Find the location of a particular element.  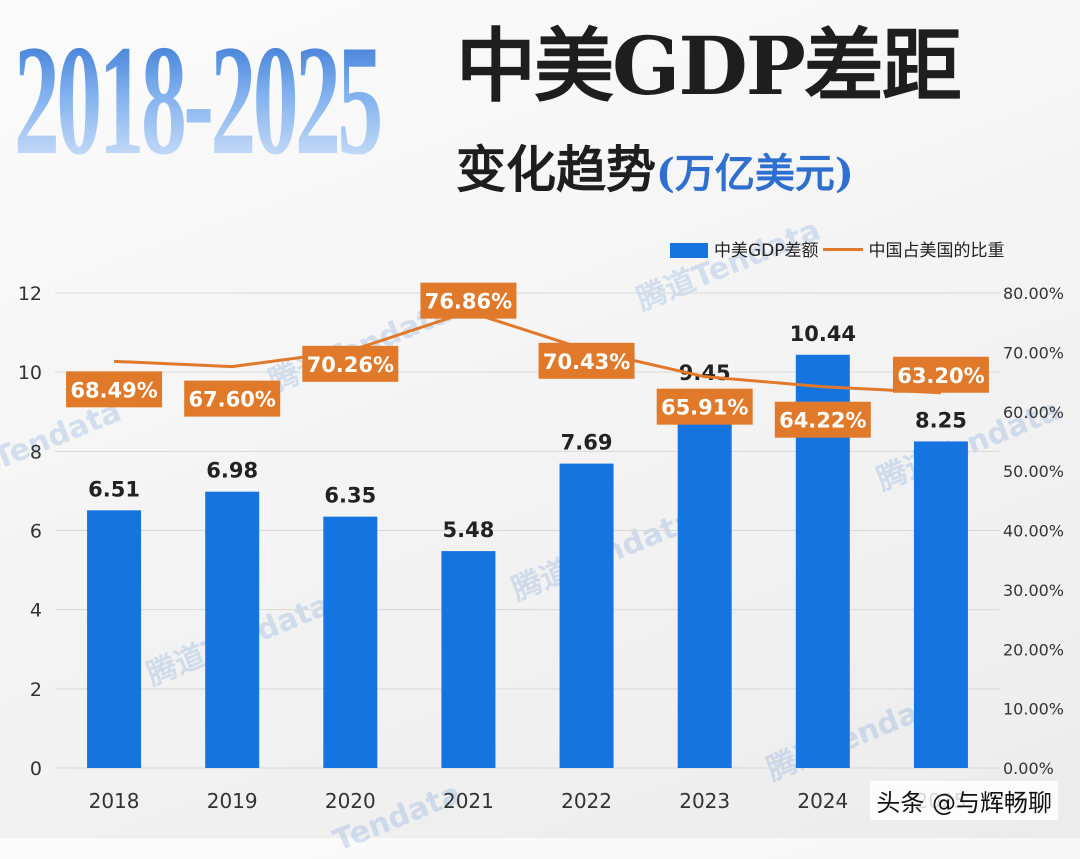

left-axis-tick: 4 is located at coordinates (36, 611).